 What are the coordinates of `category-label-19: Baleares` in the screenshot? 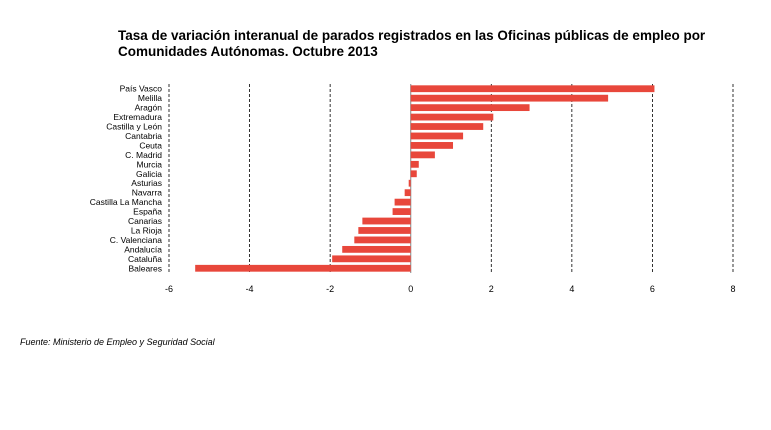 It's located at (145, 268).